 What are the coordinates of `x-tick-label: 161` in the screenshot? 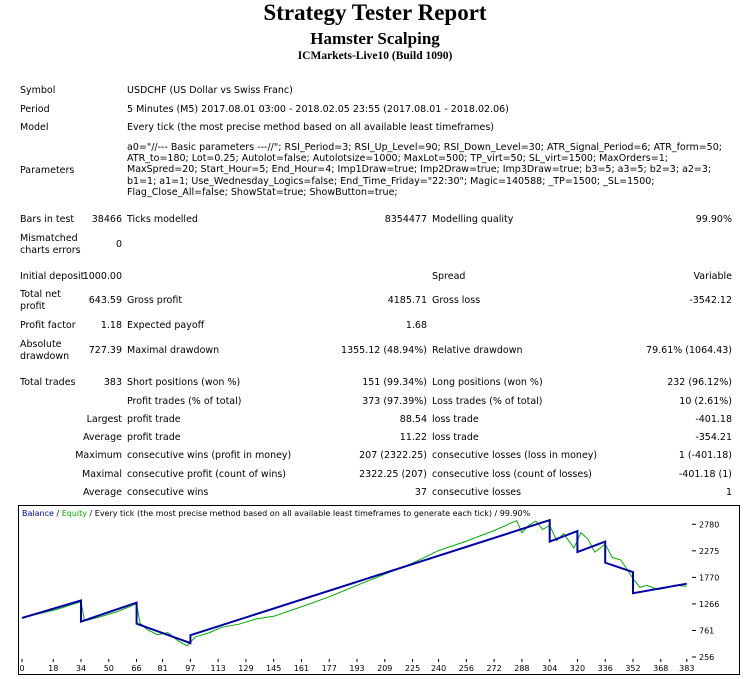 It's located at (301, 668).